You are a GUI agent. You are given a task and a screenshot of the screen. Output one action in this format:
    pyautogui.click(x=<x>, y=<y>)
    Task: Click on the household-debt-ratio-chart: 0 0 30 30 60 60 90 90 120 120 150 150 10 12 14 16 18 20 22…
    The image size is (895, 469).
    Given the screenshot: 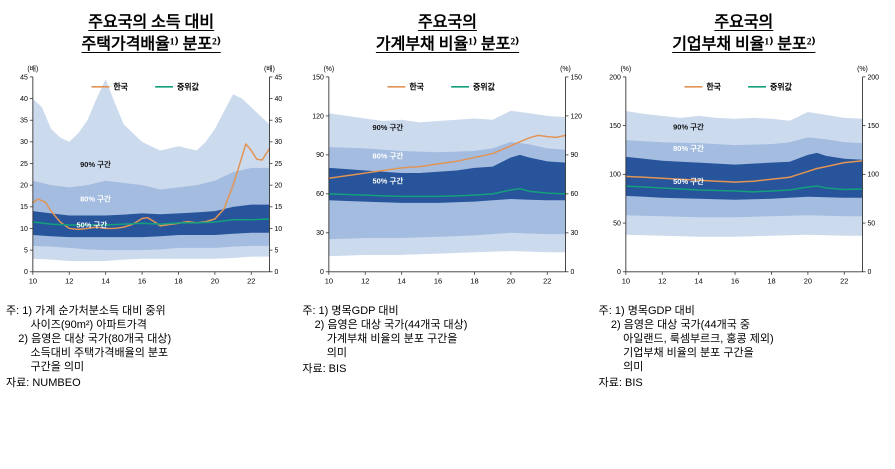 What is the action you would take?
    pyautogui.click(x=448, y=176)
    